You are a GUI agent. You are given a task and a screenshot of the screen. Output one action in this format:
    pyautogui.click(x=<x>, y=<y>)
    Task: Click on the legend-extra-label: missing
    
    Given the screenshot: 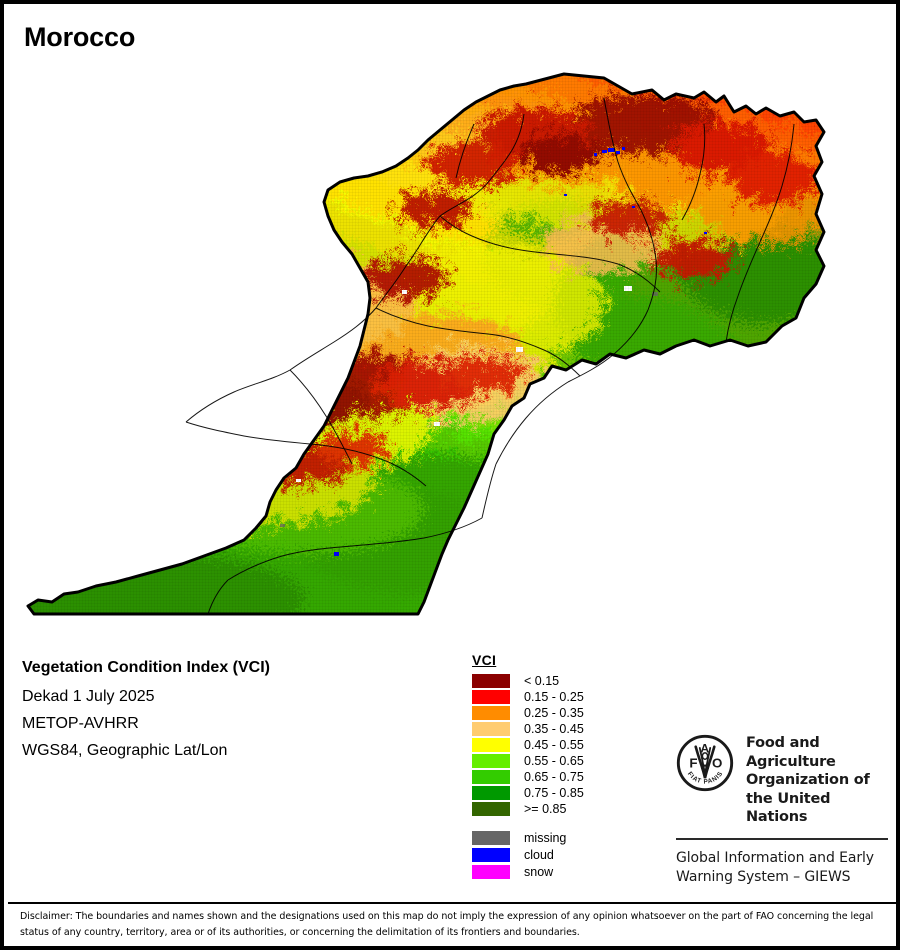 What is the action you would take?
    pyautogui.click(x=545, y=837)
    